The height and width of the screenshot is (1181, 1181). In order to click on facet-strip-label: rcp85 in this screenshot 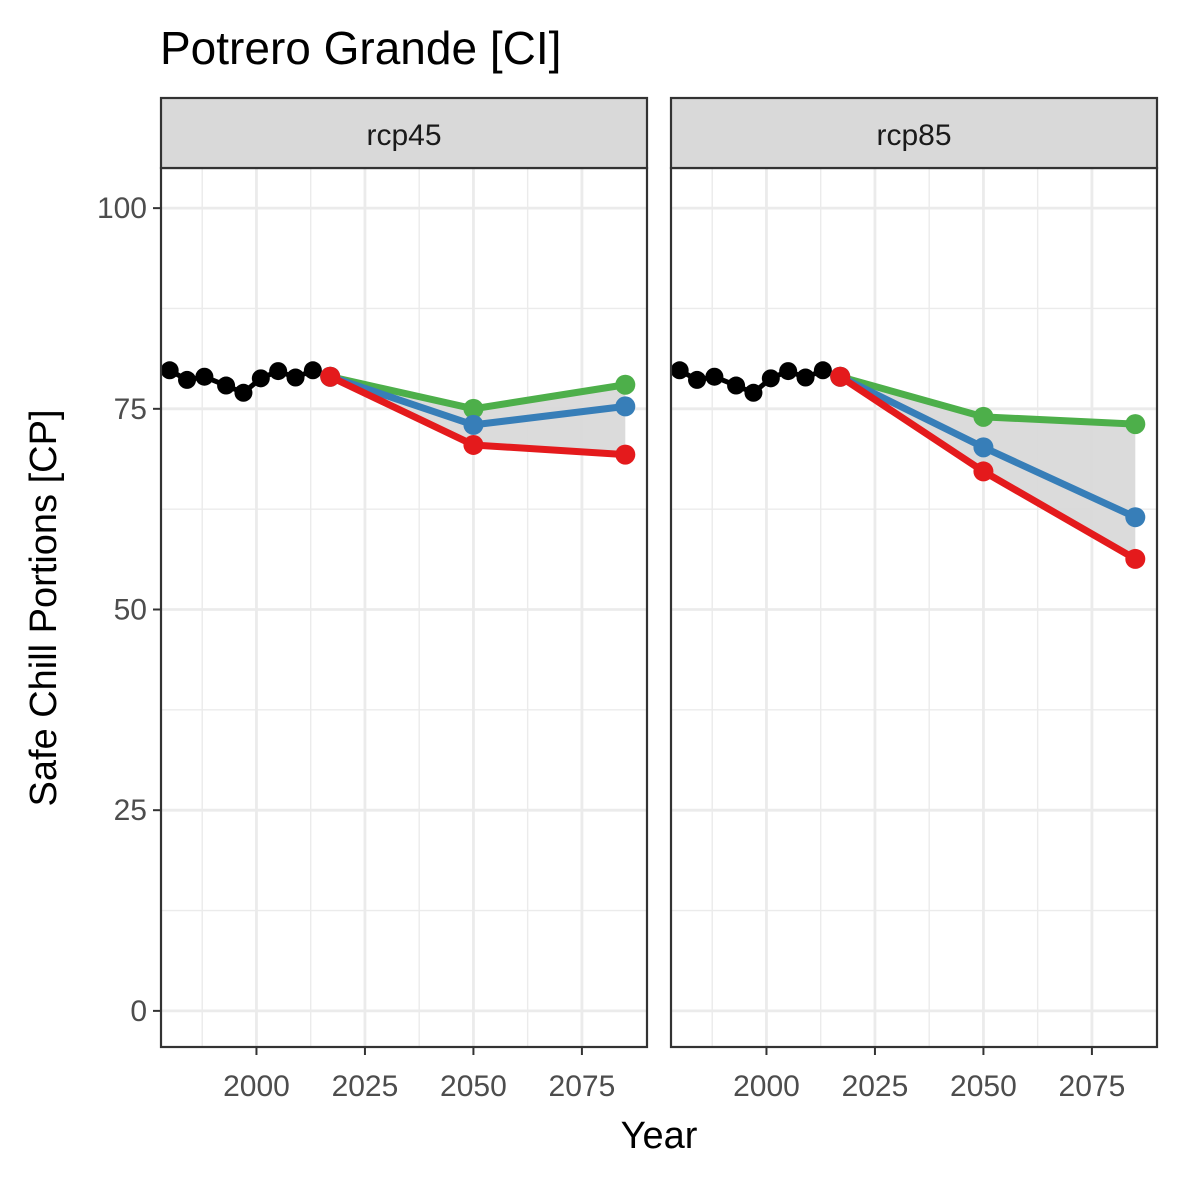, I will do `click(913, 135)`.